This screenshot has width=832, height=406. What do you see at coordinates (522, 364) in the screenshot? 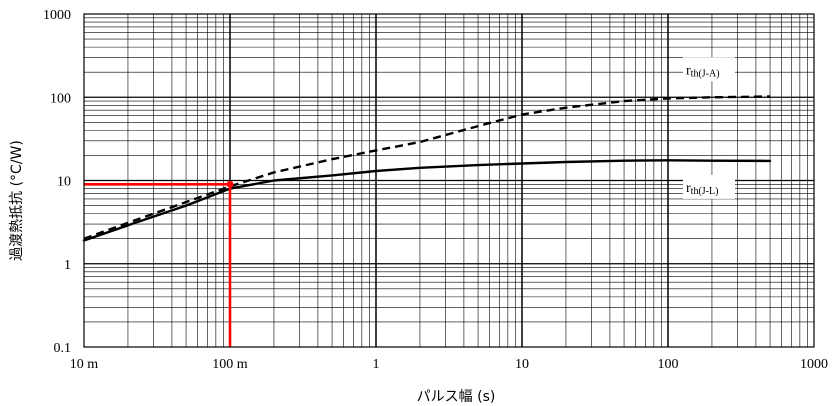
I see `x-tick-label: 10` at bounding box center [522, 364].